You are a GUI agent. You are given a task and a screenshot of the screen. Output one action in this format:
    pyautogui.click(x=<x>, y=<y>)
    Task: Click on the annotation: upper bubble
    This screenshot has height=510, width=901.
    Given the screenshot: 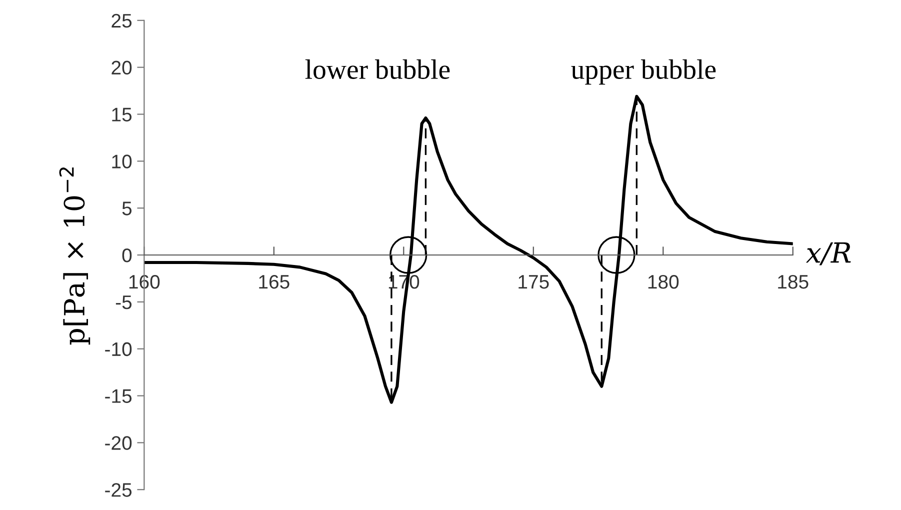 What is the action you would take?
    pyautogui.click(x=643, y=72)
    